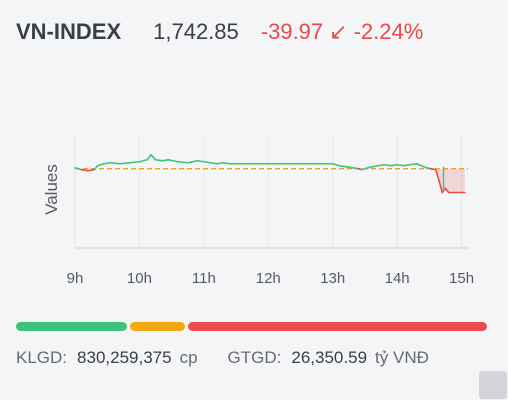  I want to click on index-value: 1,742.85, so click(196, 31).